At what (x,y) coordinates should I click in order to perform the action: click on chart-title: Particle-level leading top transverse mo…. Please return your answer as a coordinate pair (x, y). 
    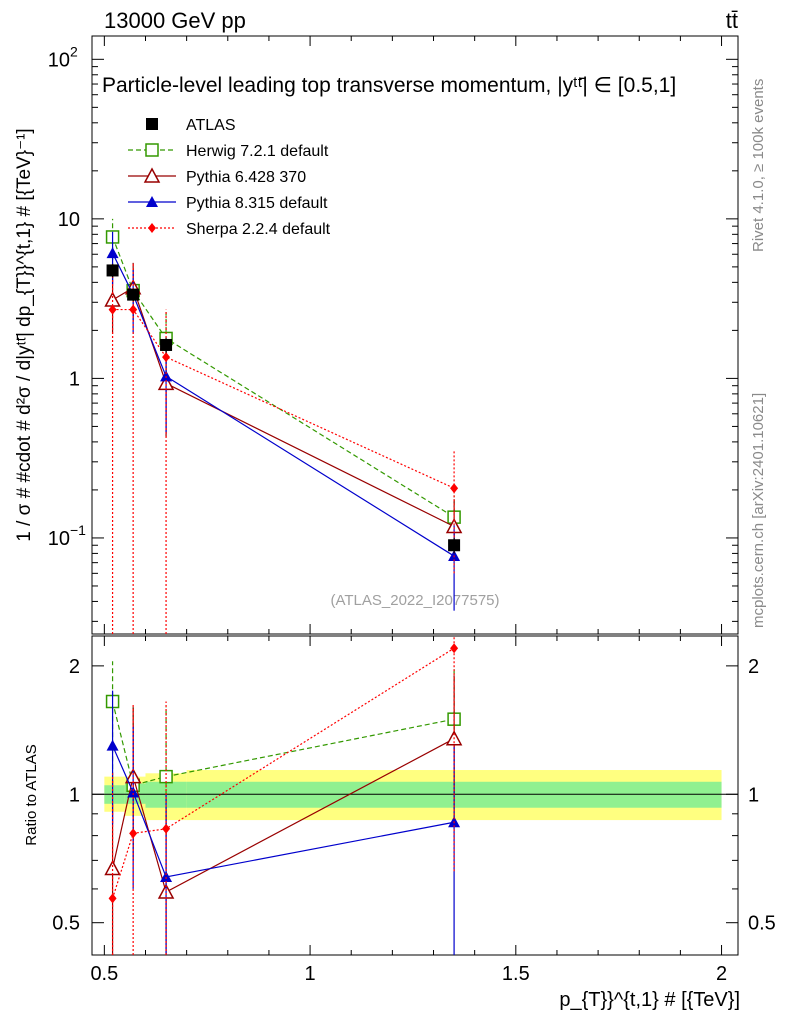
    Looking at the image, I should click on (389, 85).